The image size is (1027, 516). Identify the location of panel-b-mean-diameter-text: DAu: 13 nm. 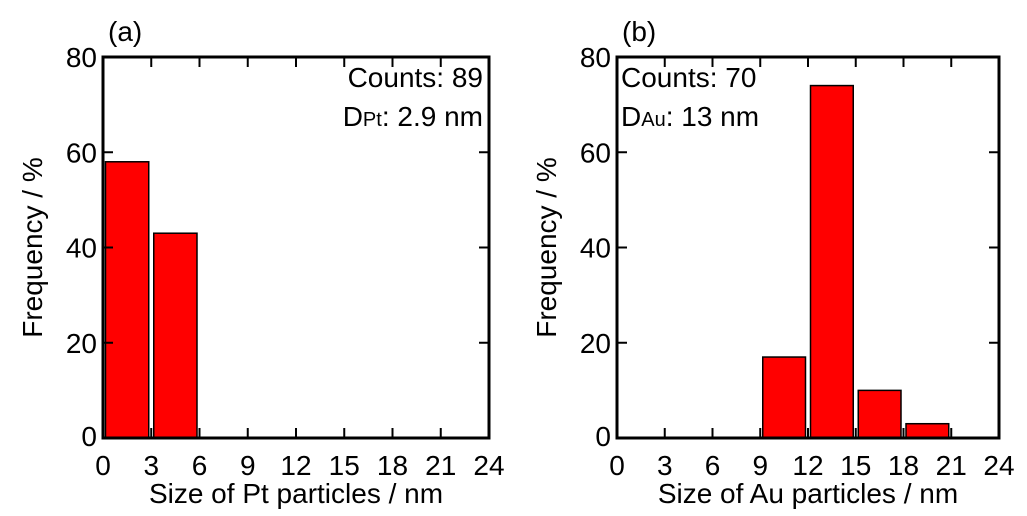
(690, 116).